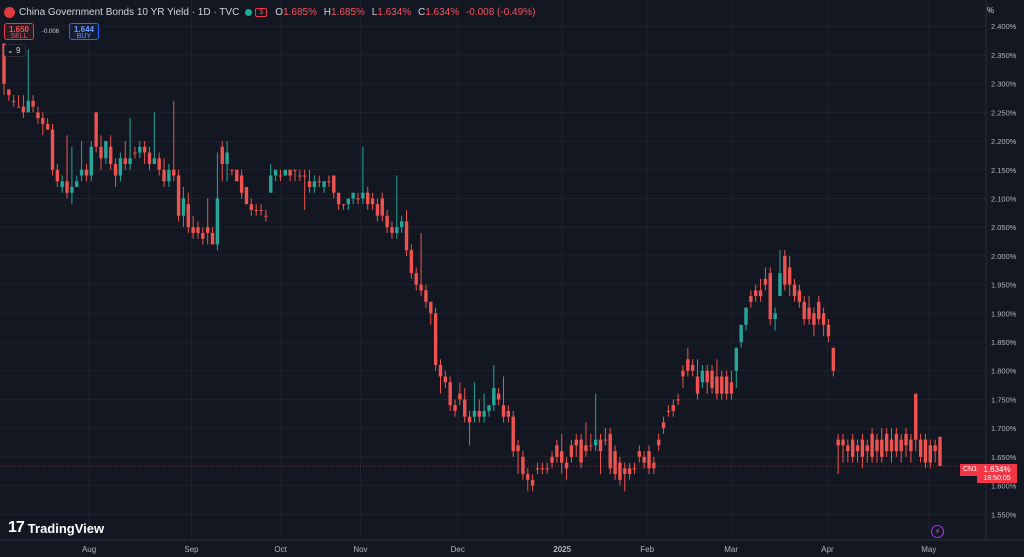 The width and height of the screenshot is (1024, 557). What do you see at coordinates (509, 549) in the screenshot?
I see `time-axis: Aug Sep Oct Nov Dec 2025 Feb Mar Apr May` at bounding box center [509, 549].